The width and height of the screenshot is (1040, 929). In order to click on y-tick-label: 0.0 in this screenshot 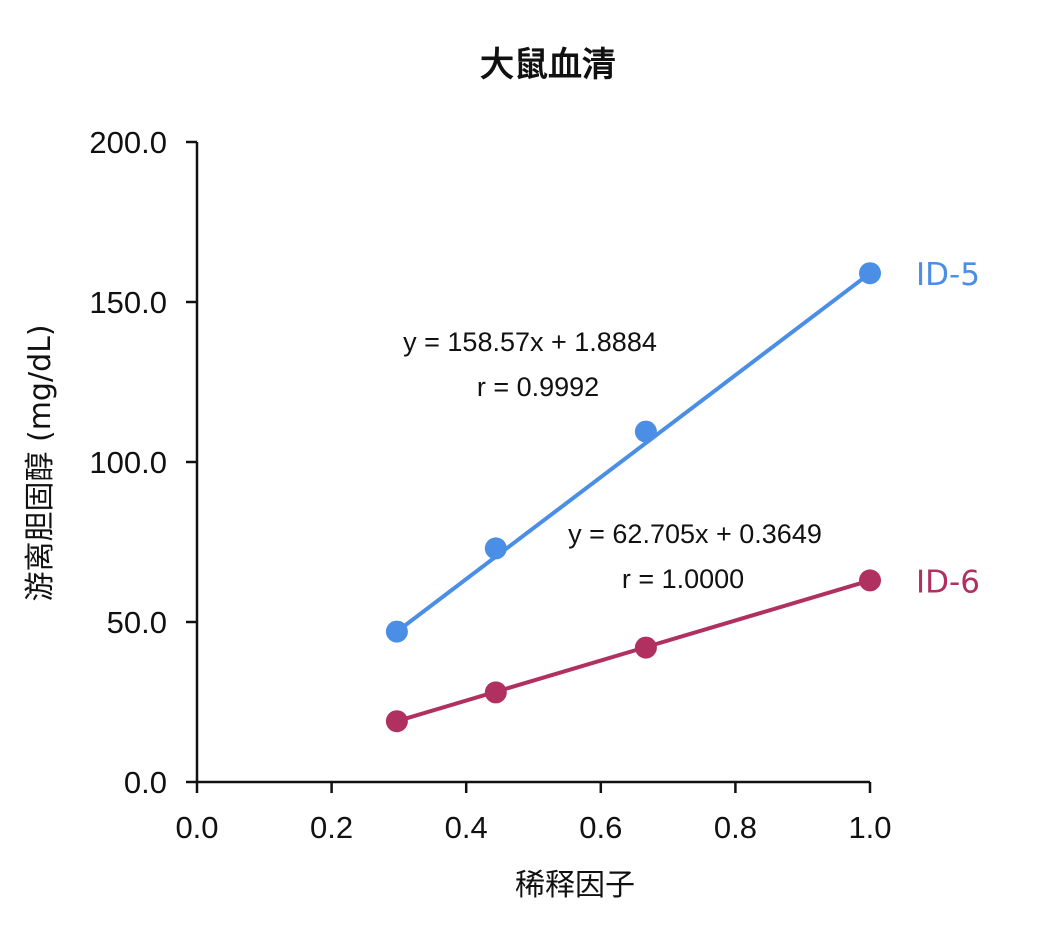, I will do `click(145, 782)`.